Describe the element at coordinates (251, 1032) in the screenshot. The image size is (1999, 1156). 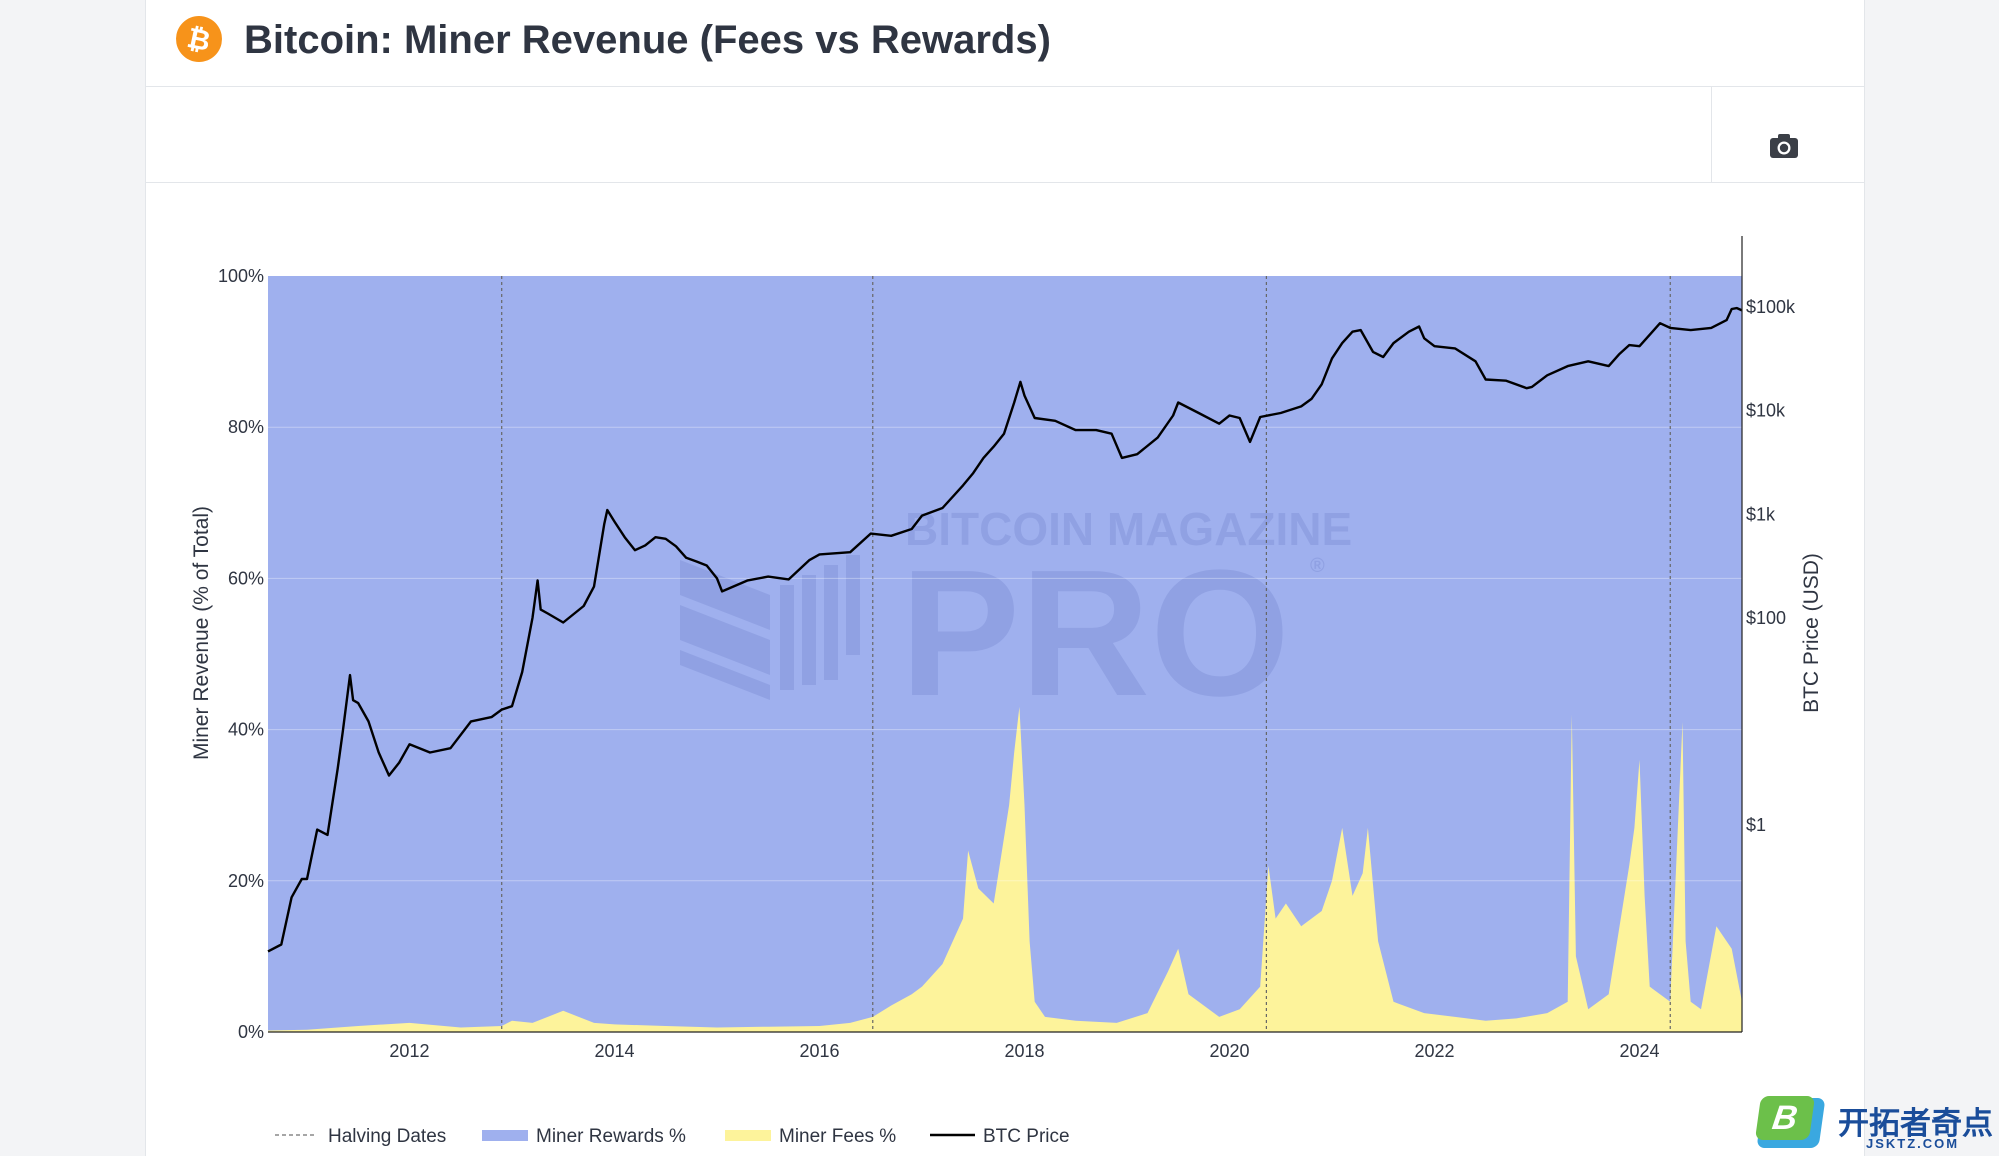
I see `left-tick-label: 0%` at that location.